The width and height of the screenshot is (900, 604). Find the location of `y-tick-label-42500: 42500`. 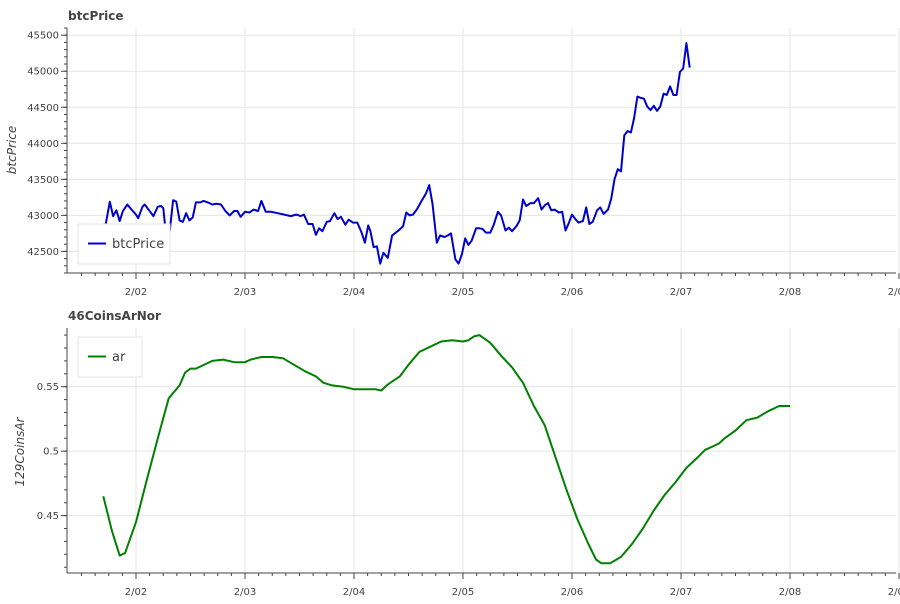

y-tick-label-42500: 42500 is located at coordinates (43, 252).